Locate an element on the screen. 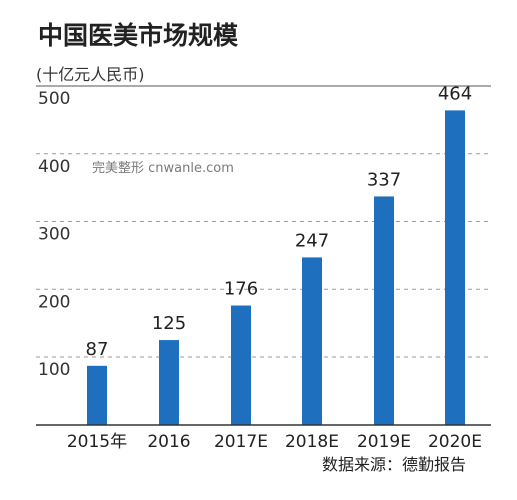  y-tick-label: 300 is located at coordinates (54, 235).